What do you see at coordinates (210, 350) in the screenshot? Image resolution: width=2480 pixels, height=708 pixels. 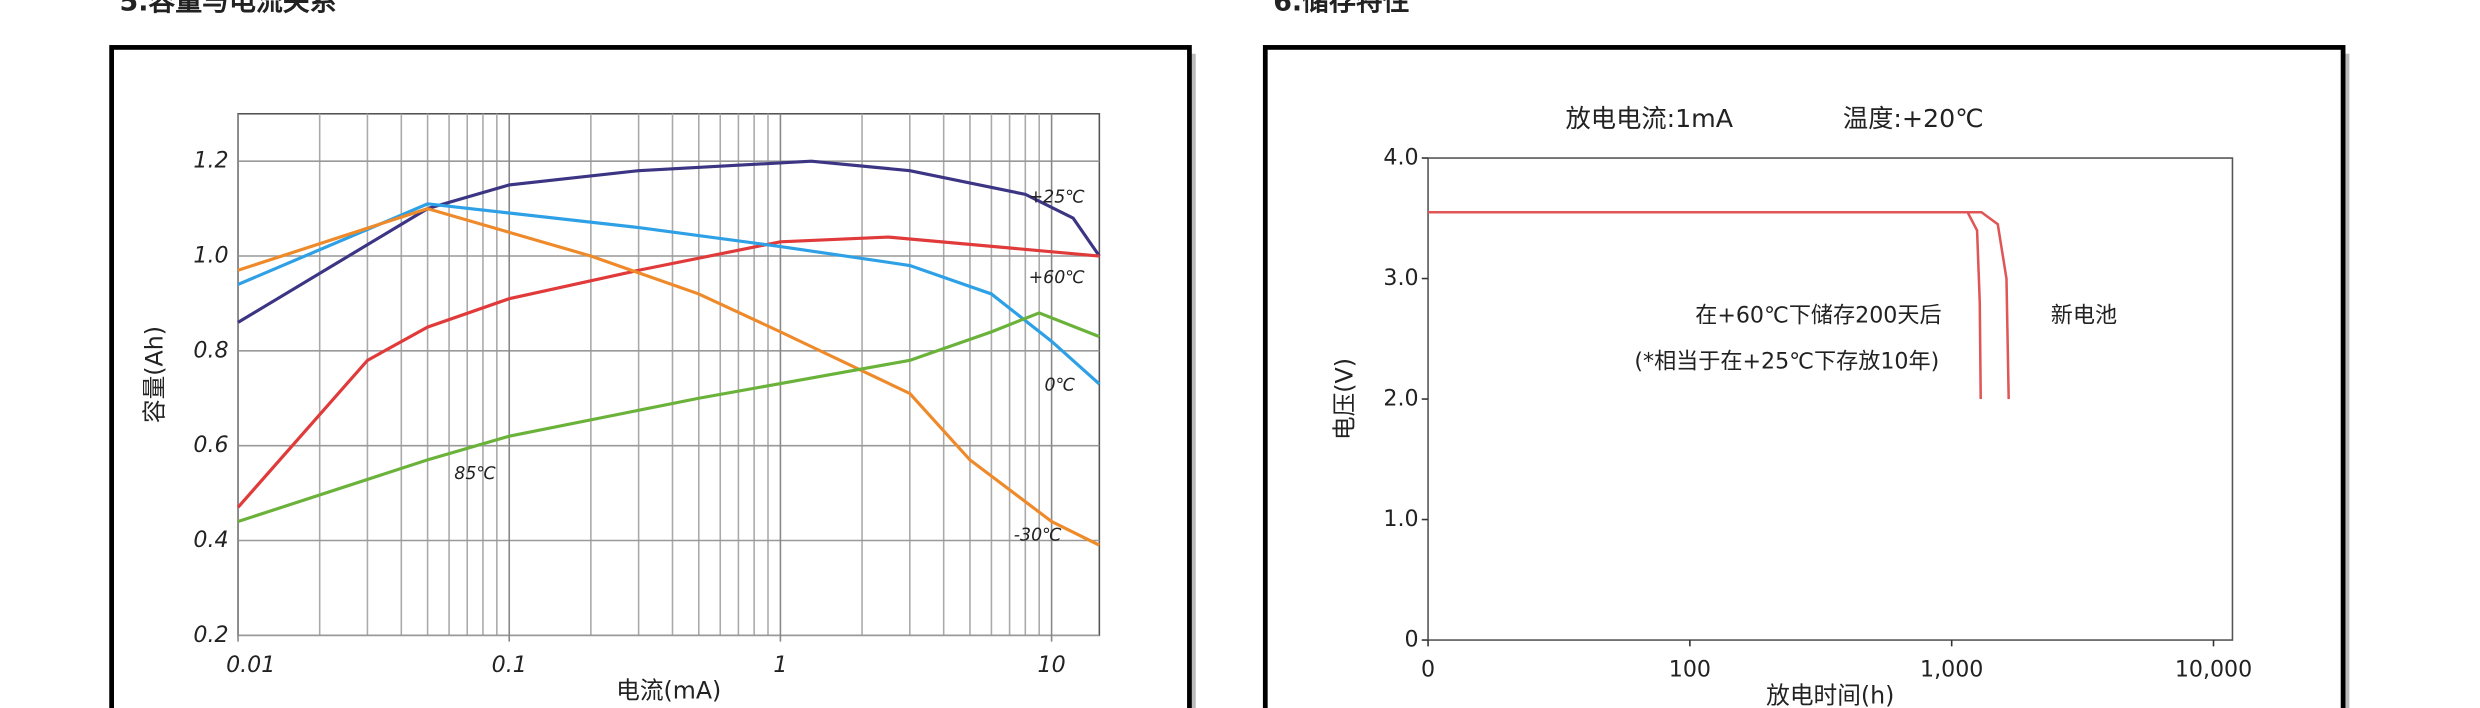 I see `y-tick-label: 0.8` at bounding box center [210, 350].